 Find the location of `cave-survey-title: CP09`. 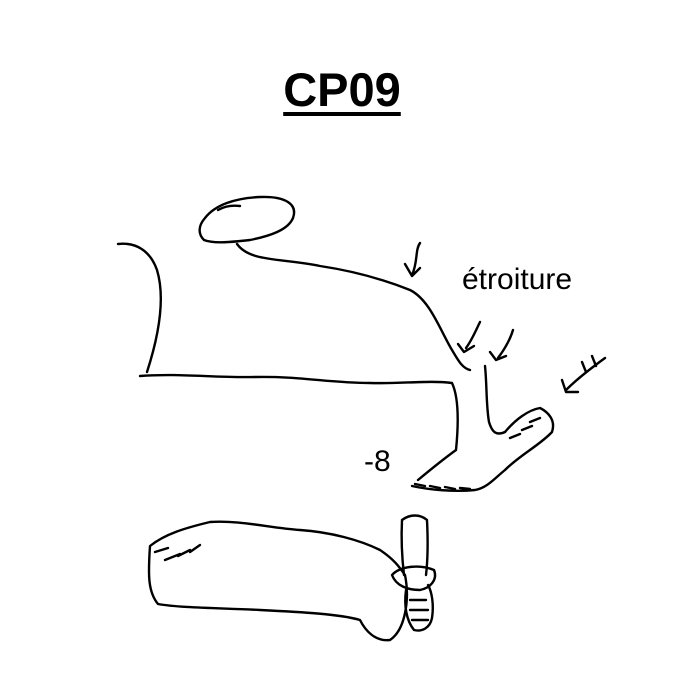

cave-survey-title: CP09 is located at coordinates (342, 89).